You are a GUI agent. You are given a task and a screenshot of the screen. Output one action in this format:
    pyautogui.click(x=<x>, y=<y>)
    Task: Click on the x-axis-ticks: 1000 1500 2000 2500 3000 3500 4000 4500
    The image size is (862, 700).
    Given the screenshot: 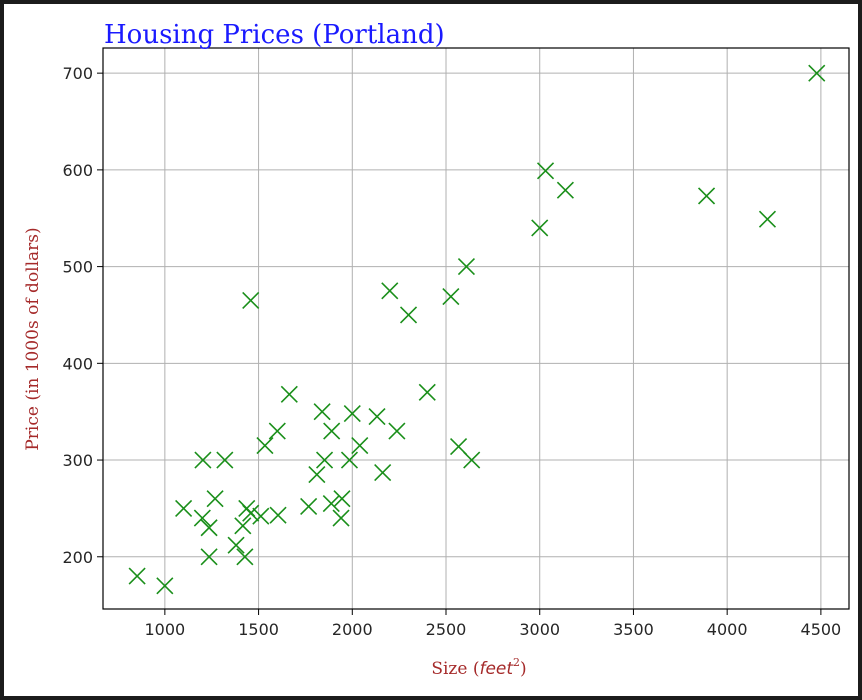 What is the action you would take?
    pyautogui.click(x=492, y=624)
    